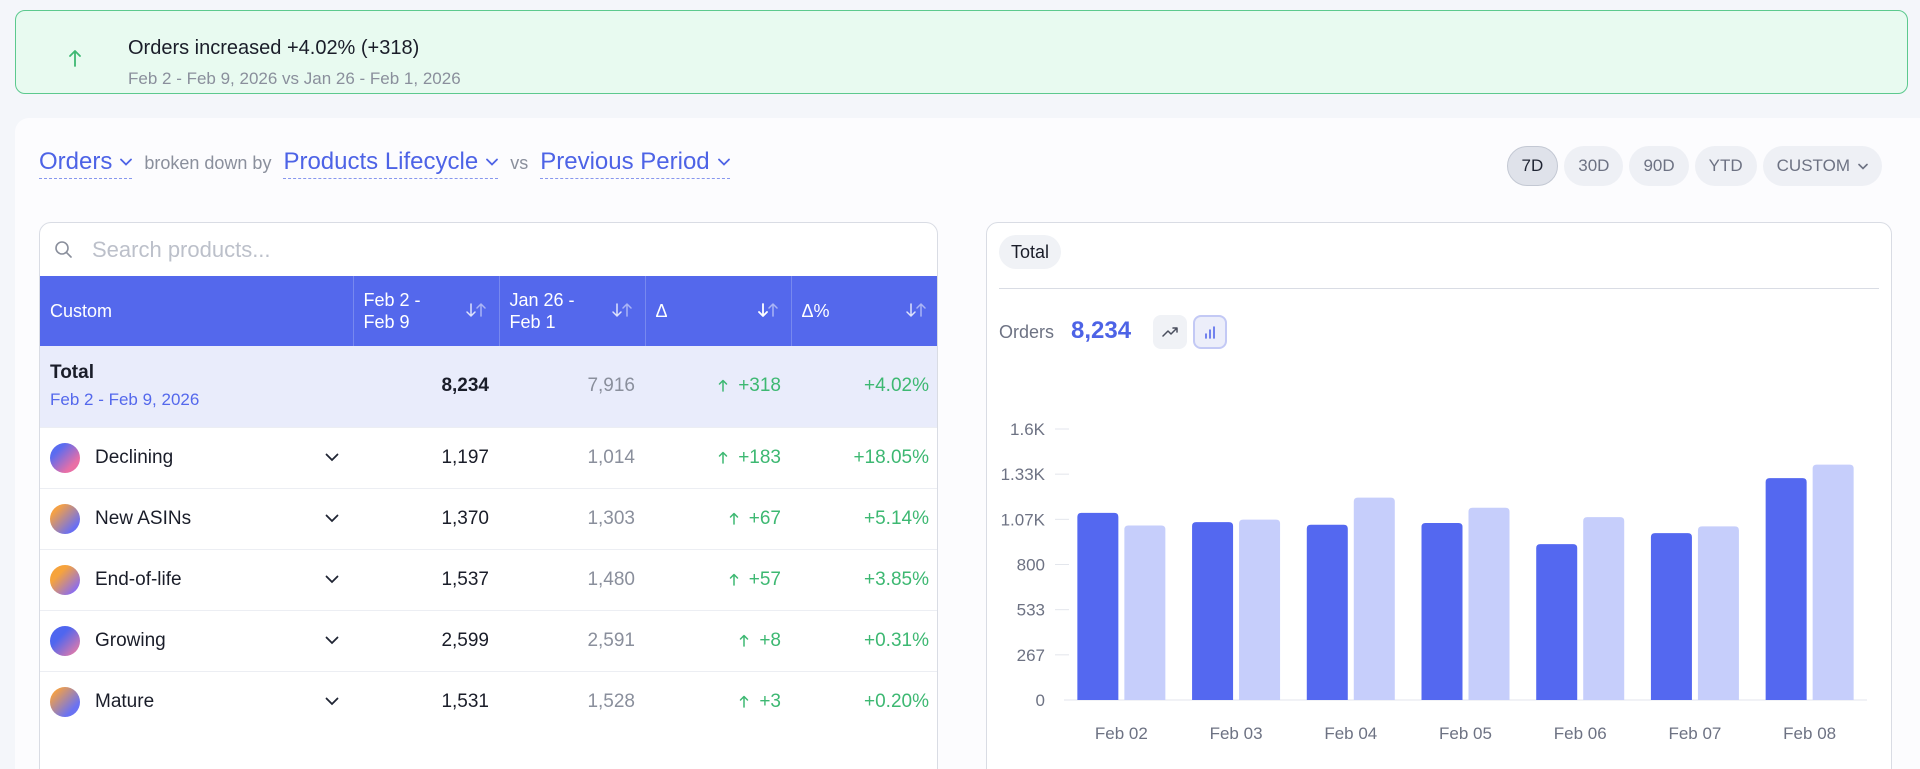 The image size is (1920, 769). I want to click on segment-name: Growing, so click(130, 640).